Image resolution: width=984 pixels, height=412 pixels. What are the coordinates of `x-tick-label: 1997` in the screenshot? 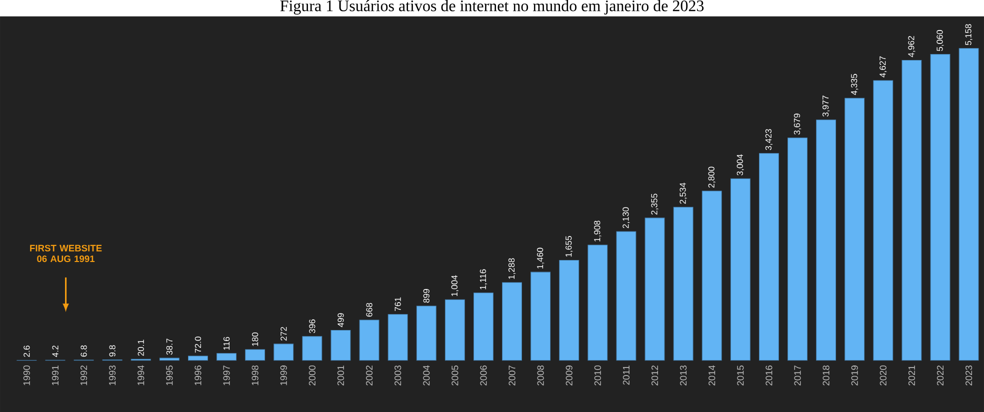 It's located at (226, 375).